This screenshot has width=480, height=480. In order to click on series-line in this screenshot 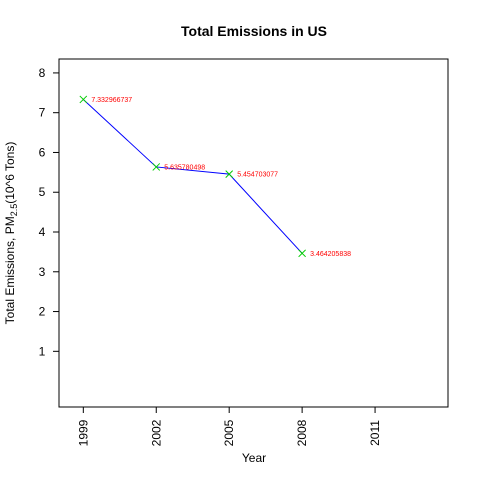, I will do `click(192, 176)`.